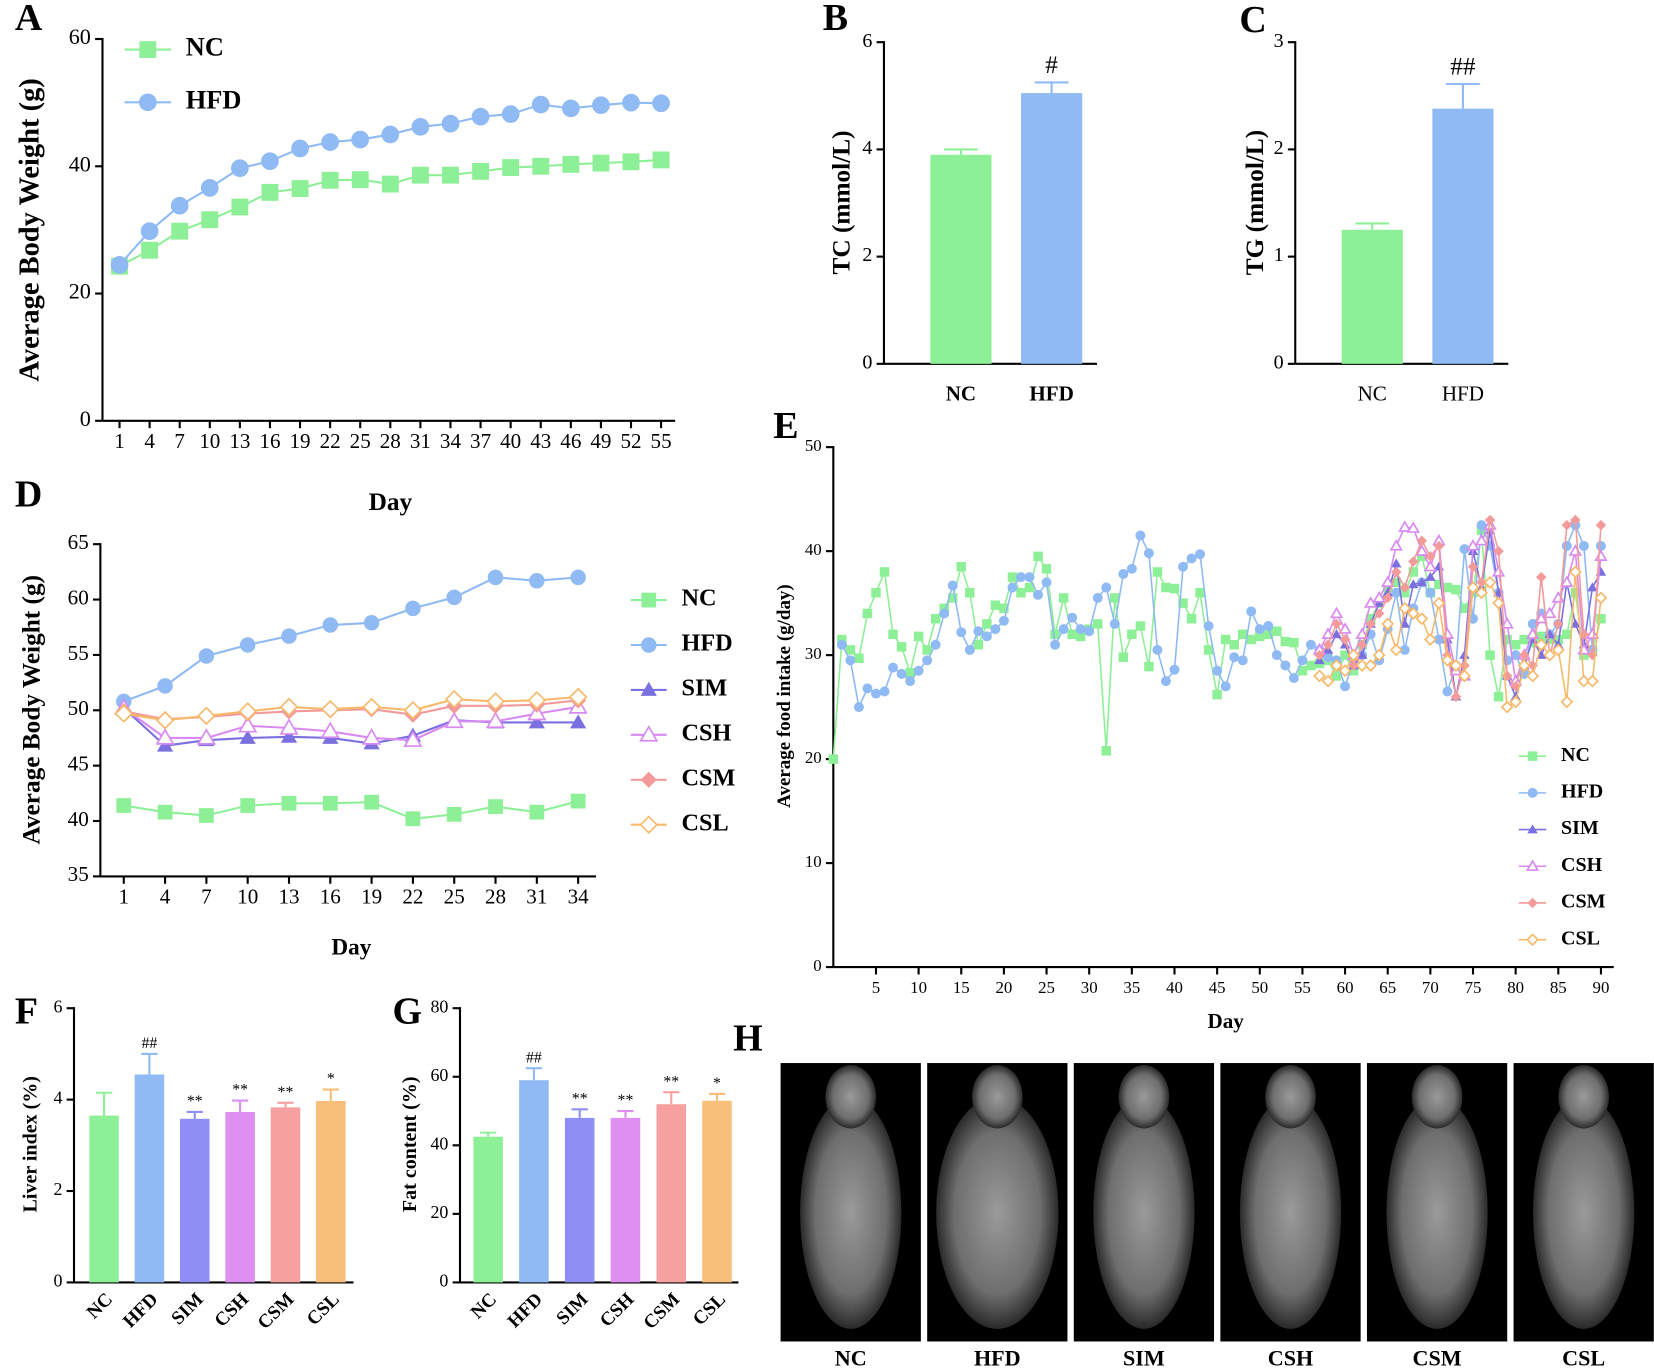 The height and width of the screenshot is (1371, 1654). What do you see at coordinates (1437, 1358) in the screenshot?
I see `image-label: CSM` at bounding box center [1437, 1358].